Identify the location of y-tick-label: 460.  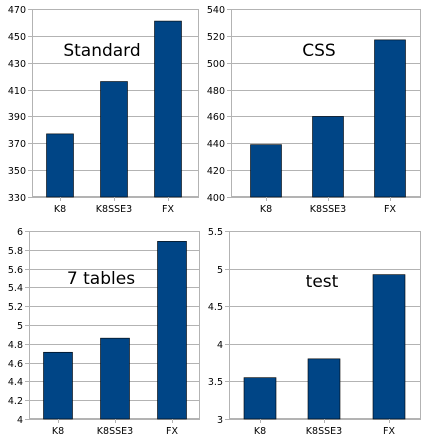
(216, 117).